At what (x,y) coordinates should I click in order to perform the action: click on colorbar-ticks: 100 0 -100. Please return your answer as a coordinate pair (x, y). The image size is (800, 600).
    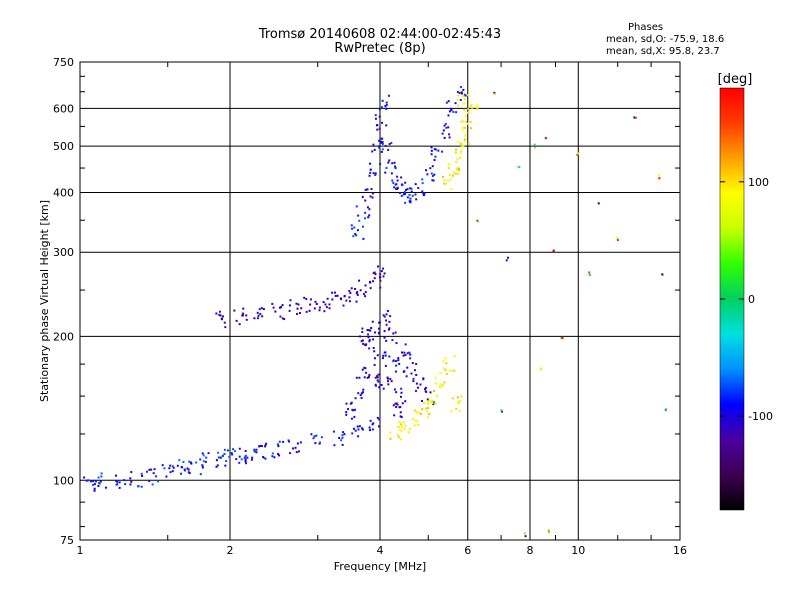
    Looking at the image, I should click on (746, 299).